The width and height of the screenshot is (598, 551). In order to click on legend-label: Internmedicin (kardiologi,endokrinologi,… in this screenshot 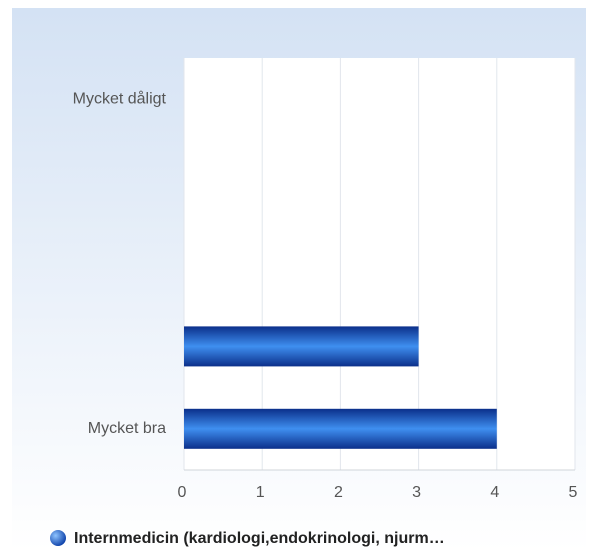, I will do `click(259, 538)`.